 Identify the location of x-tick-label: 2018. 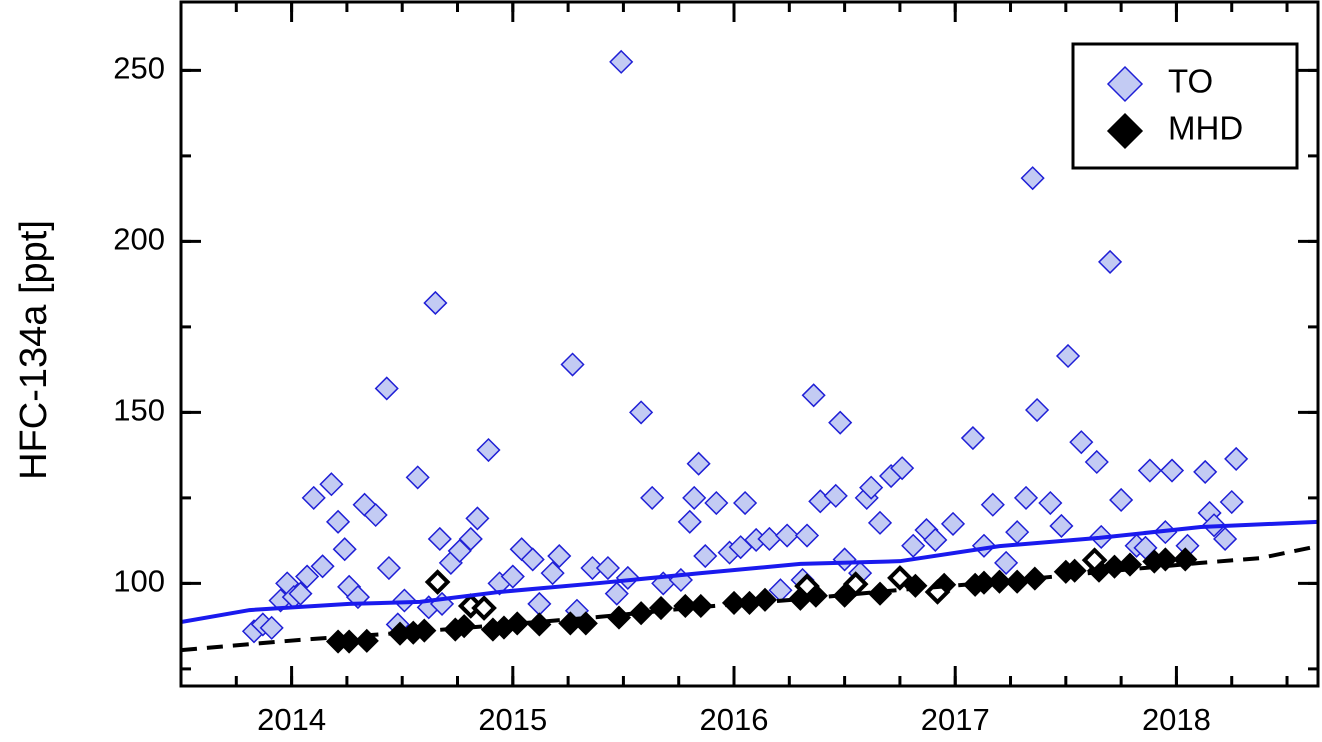
(1176, 719).